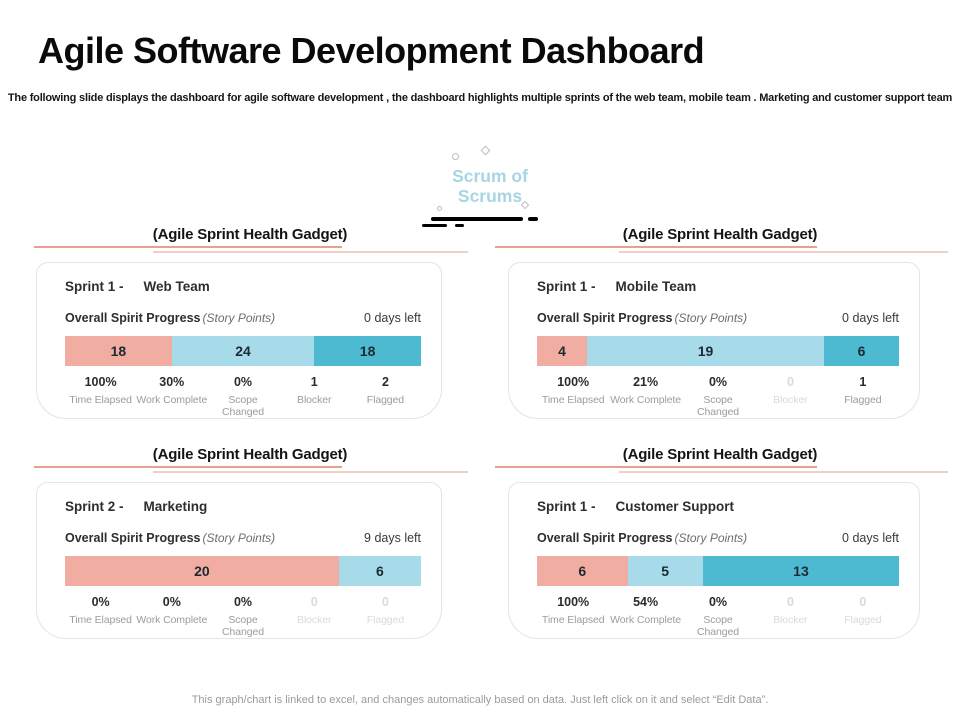 The height and width of the screenshot is (720, 960). What do you see at coordinates (94, 286) in the screenshot?
I see `sprint-label: Sprint 1 -` at bounding box center [94, 286].